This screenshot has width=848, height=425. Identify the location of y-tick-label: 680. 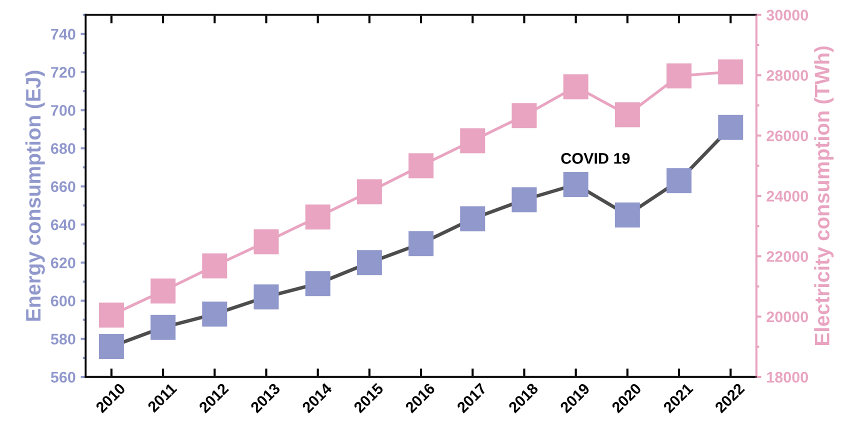
(63, 148).